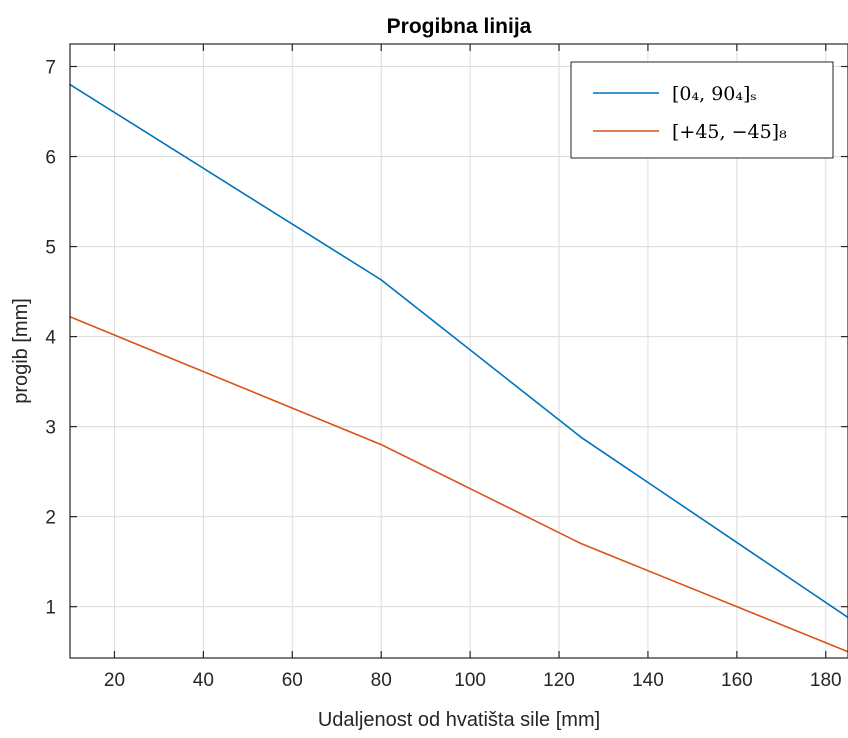  Describe the element at coordinates (381, 680) in the screenshot. I see `x-tick-label: 80` at that location.